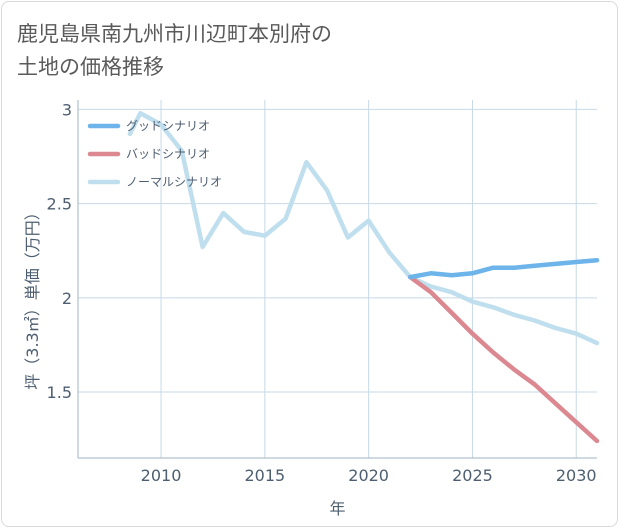  What do you see at coordinates (337, 508) in the screenshot?
I see `x-axis-label: 年` at bounding box center [337, 508].